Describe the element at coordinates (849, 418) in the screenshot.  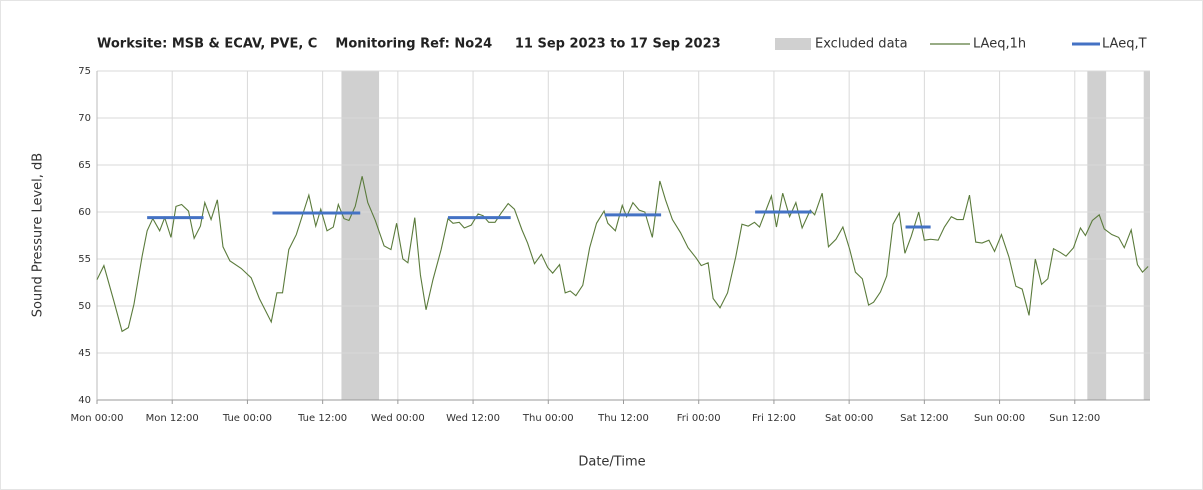
I see `x-tick-label: Sat 00:00` at that location.